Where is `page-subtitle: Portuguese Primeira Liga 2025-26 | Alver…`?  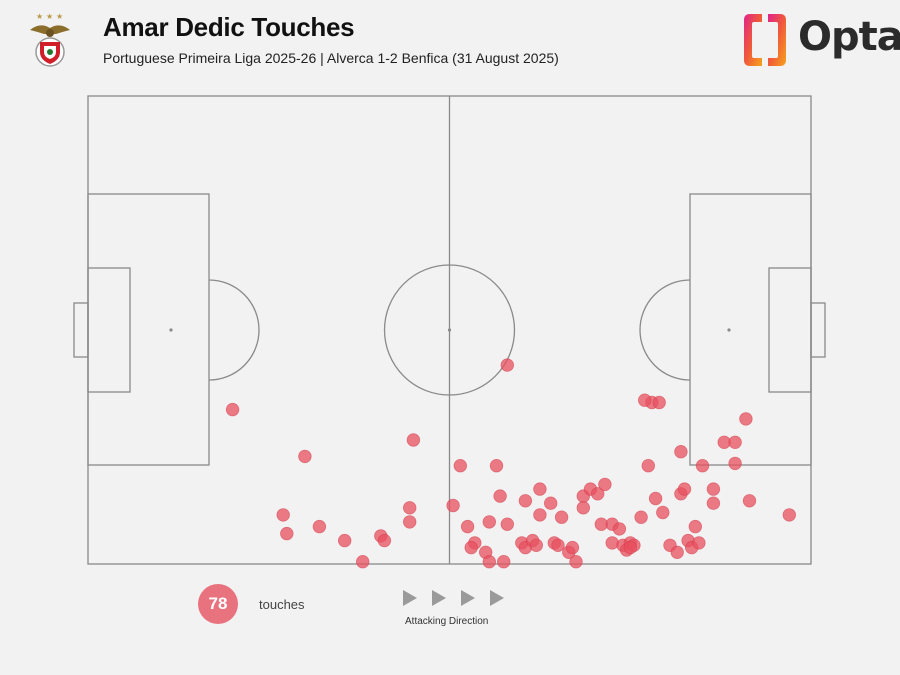 page-subtitle: Portuguese Primeira Liga 2025-26 | Alver… is located at coordinates (331, 58).